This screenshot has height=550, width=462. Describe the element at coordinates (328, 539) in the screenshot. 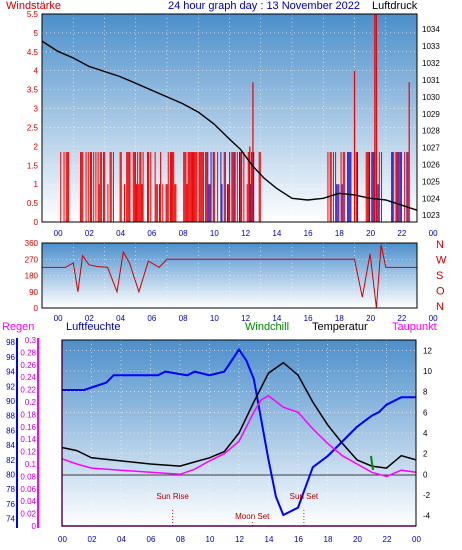

I see `x-tick-label: 18` at that location.